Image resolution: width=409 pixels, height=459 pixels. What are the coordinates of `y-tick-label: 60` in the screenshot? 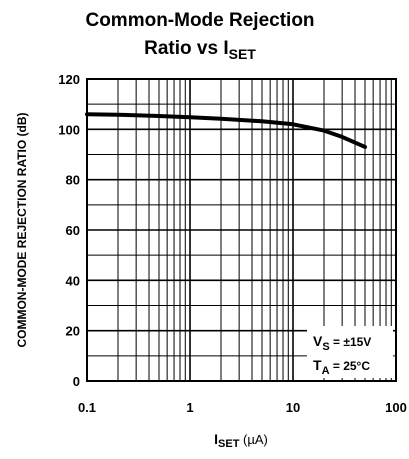 It's located at (73, 230).